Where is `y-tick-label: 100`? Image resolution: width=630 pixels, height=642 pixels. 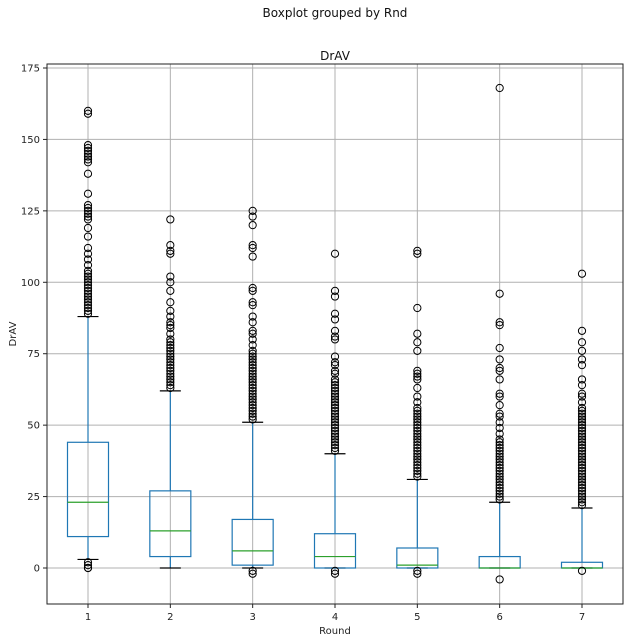
y-tick-label: 100 is located at coordinates (30, 283).